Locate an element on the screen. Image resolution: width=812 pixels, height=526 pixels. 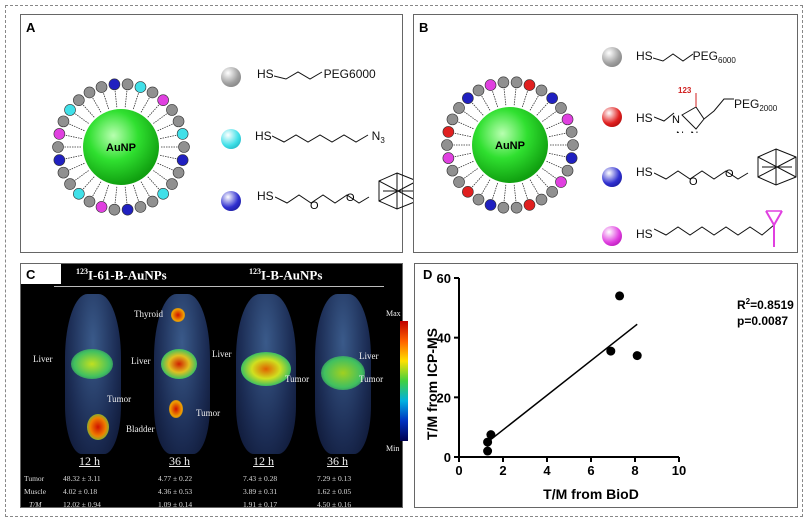
panel-a-label: A is located at coordinates (31, 27).